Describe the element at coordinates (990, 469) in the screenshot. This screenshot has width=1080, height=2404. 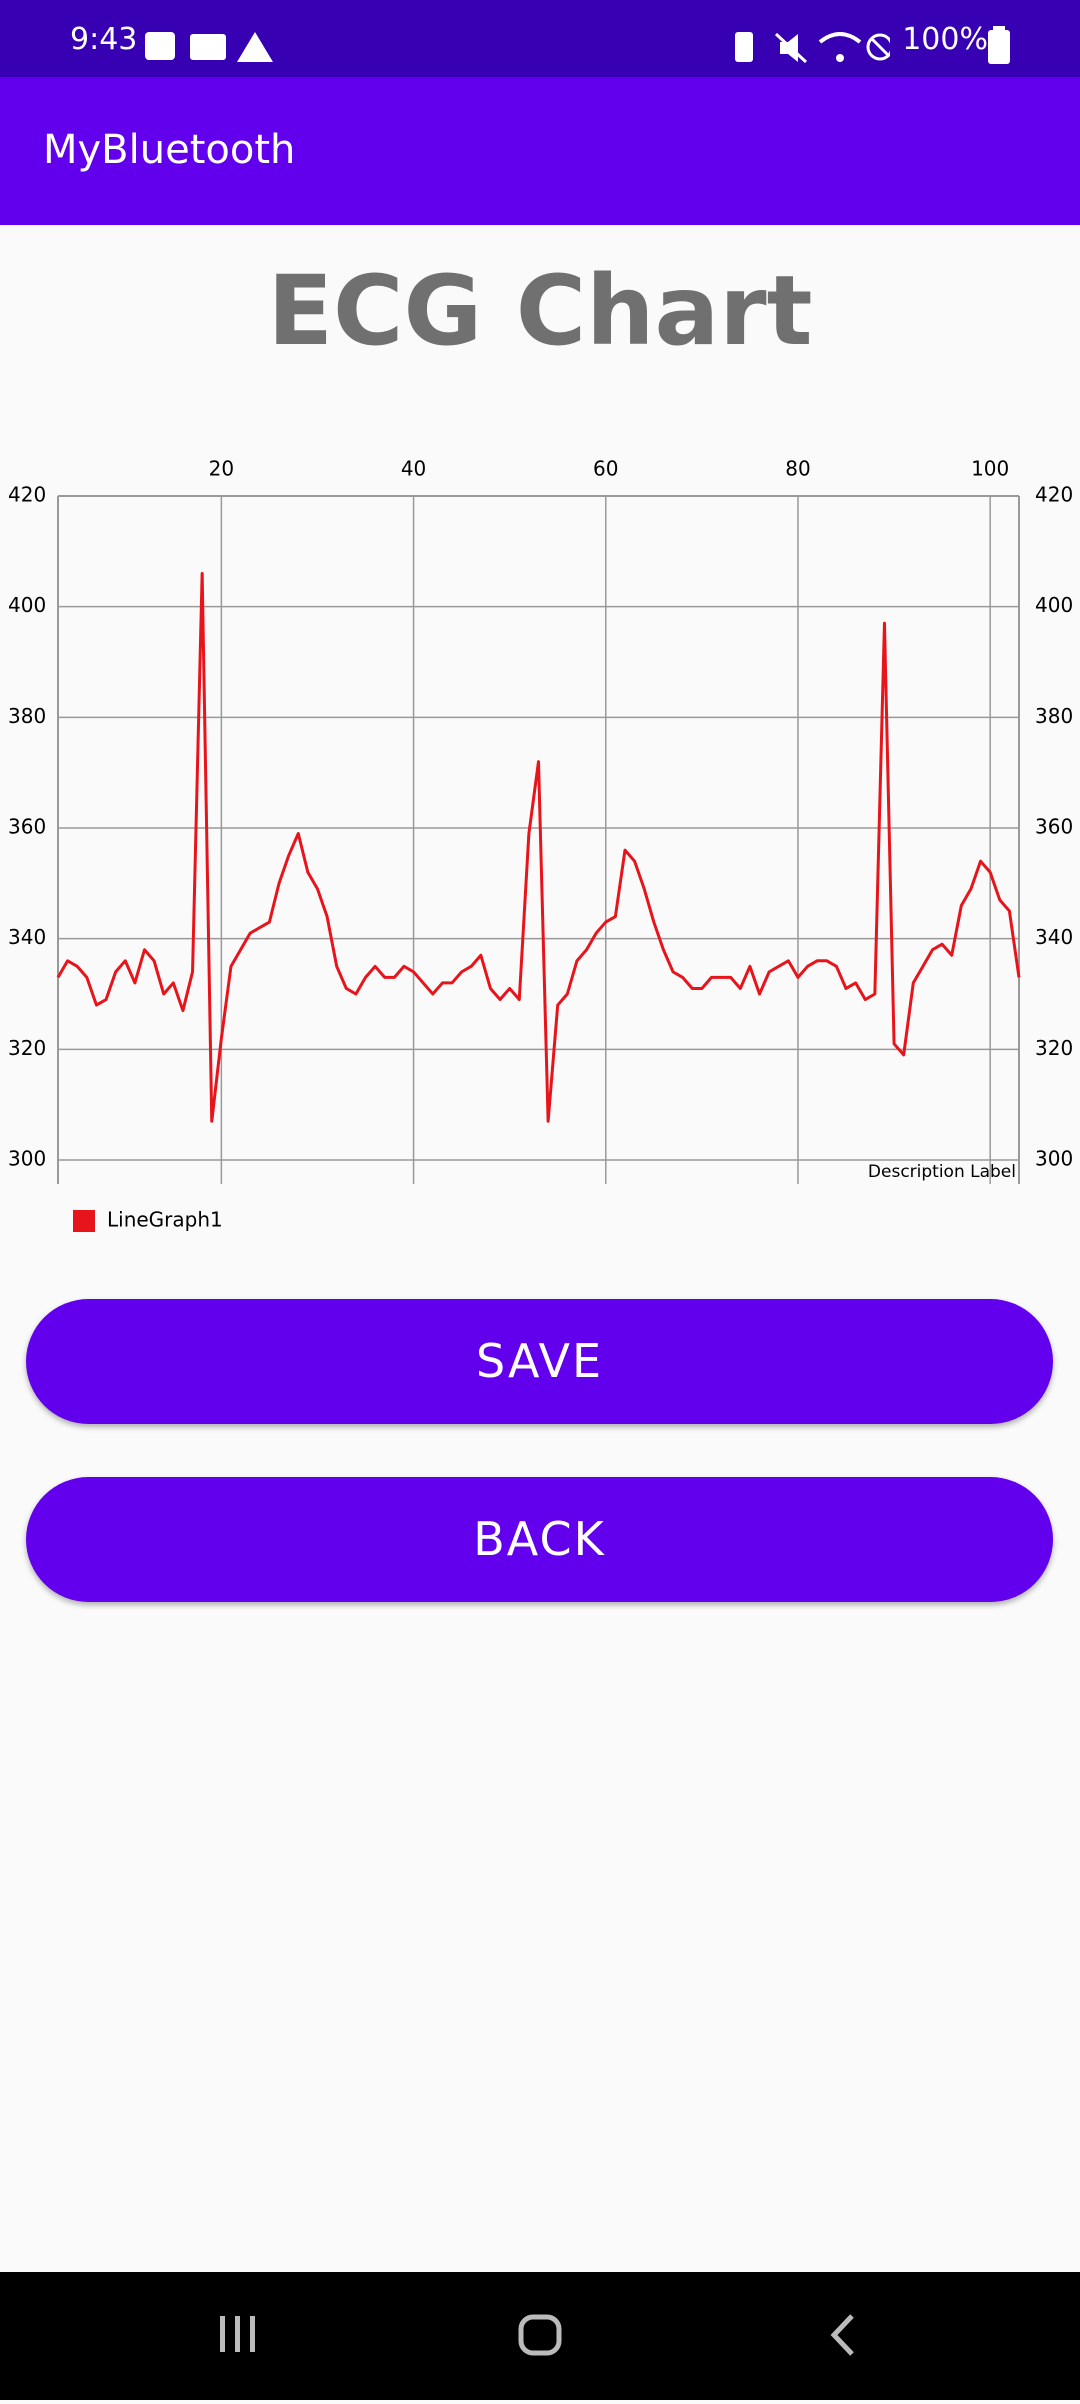
I see `x-tick-label: 100` at that location.